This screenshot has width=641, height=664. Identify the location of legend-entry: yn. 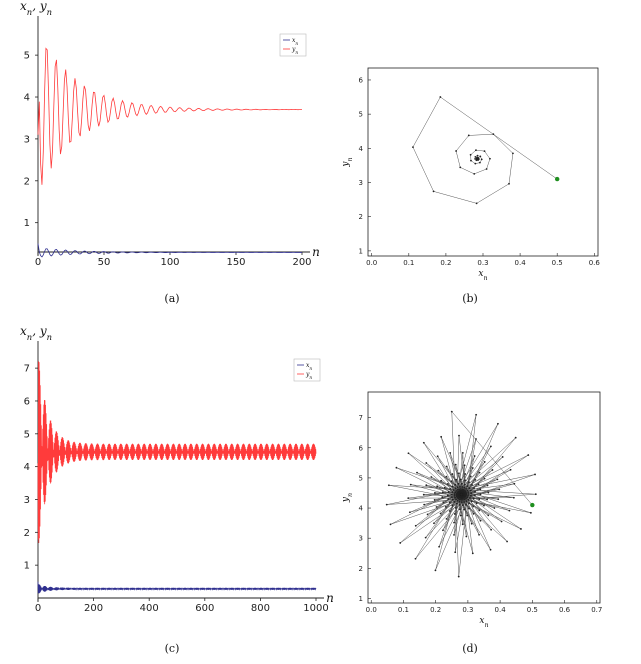
(308, 375).